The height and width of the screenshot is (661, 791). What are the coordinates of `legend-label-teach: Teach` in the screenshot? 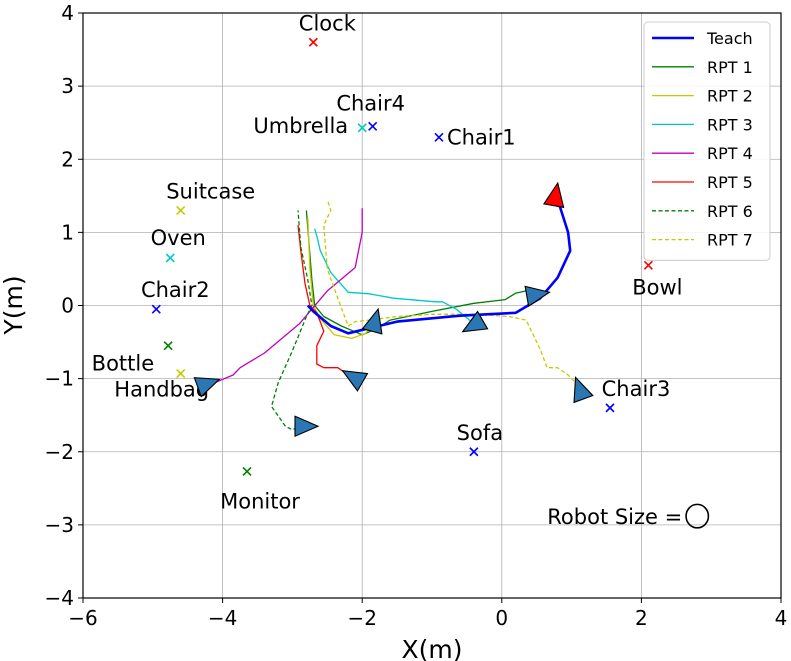 It's located at (729, 38).